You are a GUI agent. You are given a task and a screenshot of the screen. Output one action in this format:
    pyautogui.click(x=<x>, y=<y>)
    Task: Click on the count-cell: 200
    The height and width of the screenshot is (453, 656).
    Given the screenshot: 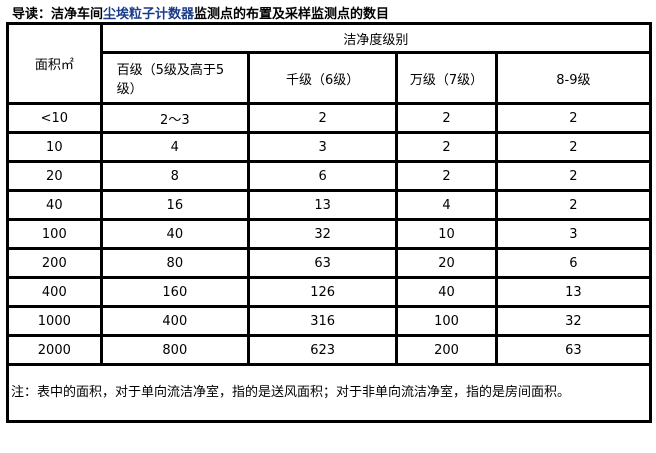 What is the action you would take?
    pyautogui.click(x=446, y=350)
    